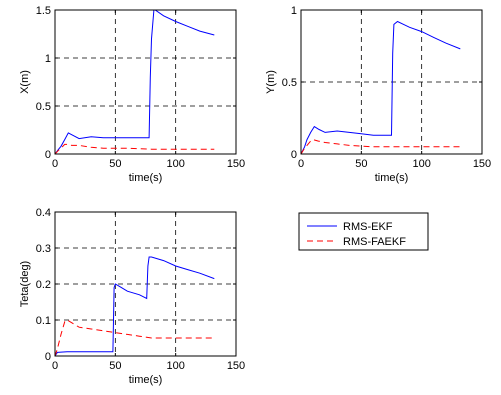  I want to click on y-axis-label: X(m), so click(25, 82).